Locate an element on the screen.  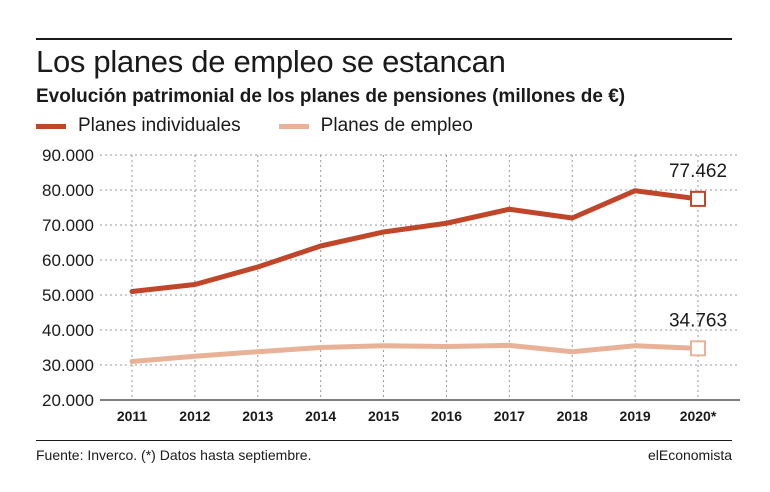
x-tick-label: 2017 is located at coordinates (509, 416).